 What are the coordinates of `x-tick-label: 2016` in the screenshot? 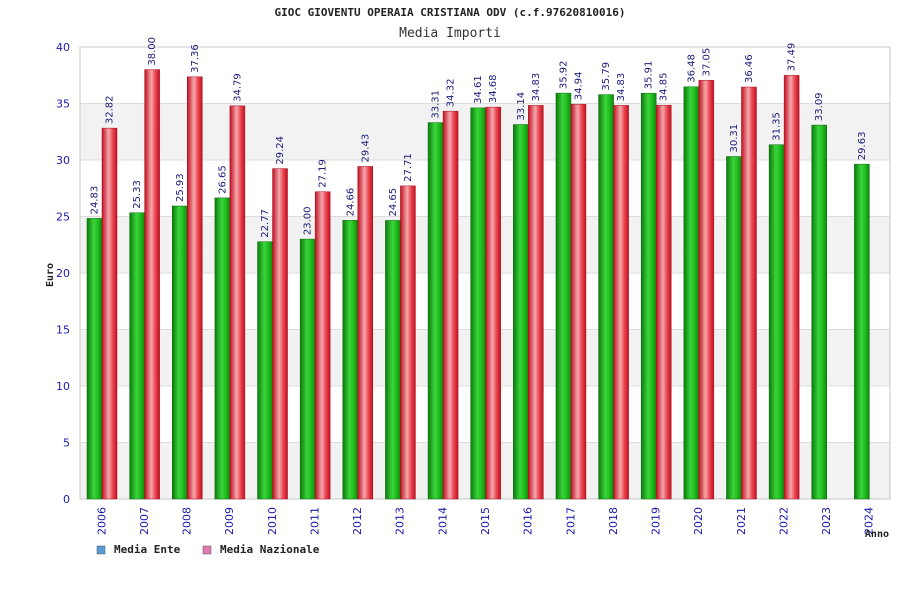 It's located at (528, 521).